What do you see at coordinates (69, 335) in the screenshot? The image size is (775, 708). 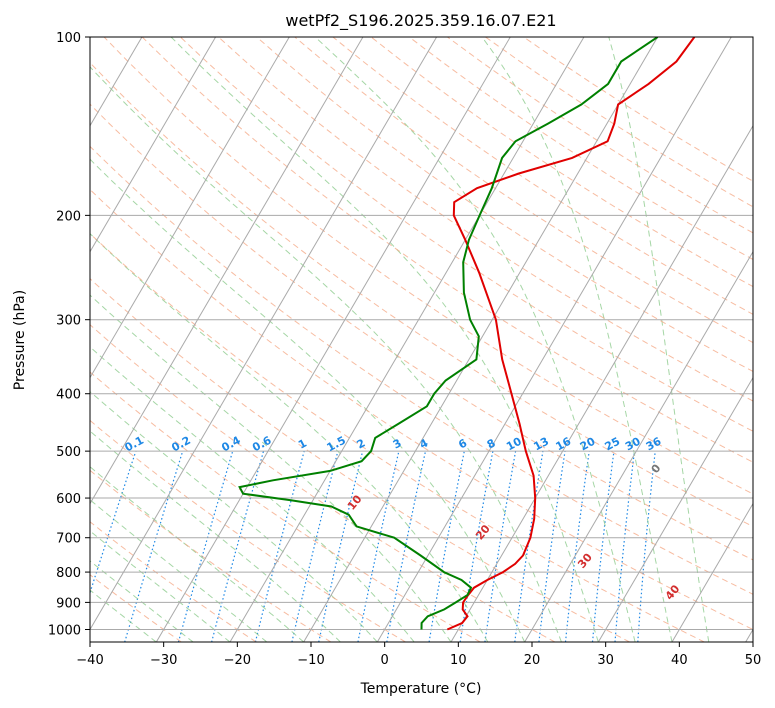 I see `y-axis: 100 200 300 400 500 600 700 800 900 1000` at bounding box center [69, 335].